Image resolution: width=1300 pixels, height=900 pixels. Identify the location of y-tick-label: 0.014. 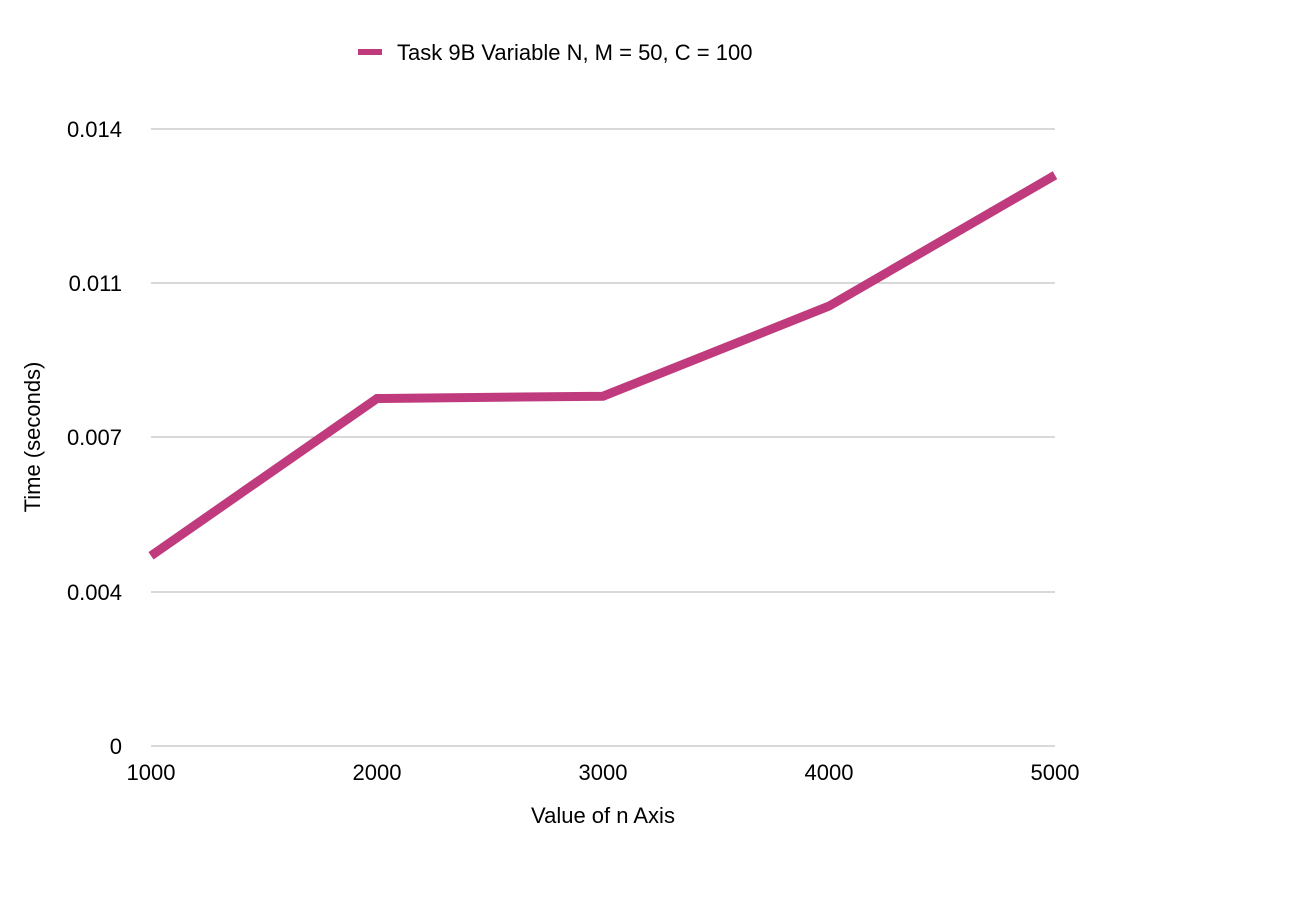
(94, 129).